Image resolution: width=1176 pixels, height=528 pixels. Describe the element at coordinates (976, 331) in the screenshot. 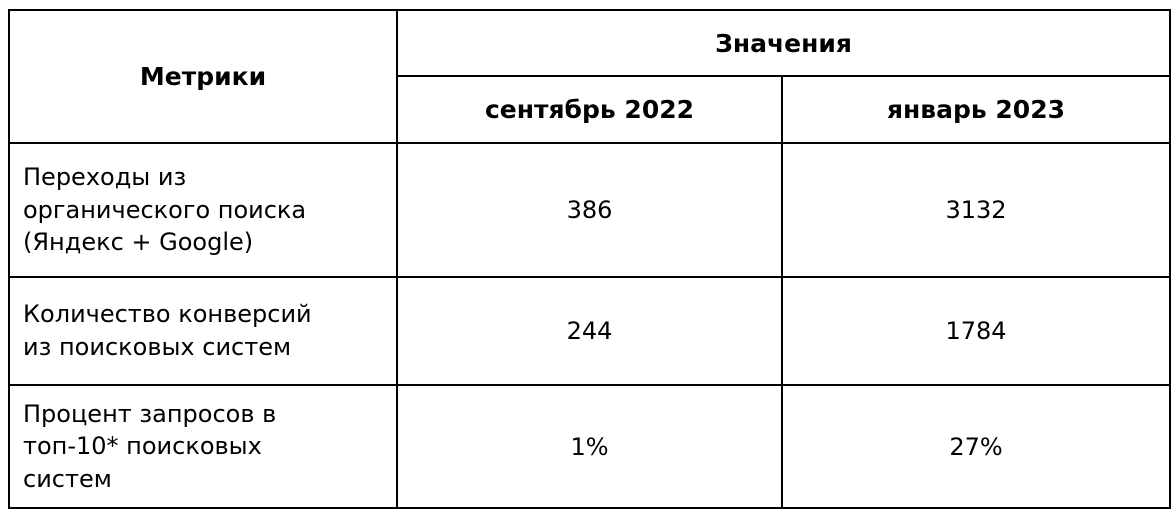

I see `value-conversions-jan-2023: 1784` at that location.